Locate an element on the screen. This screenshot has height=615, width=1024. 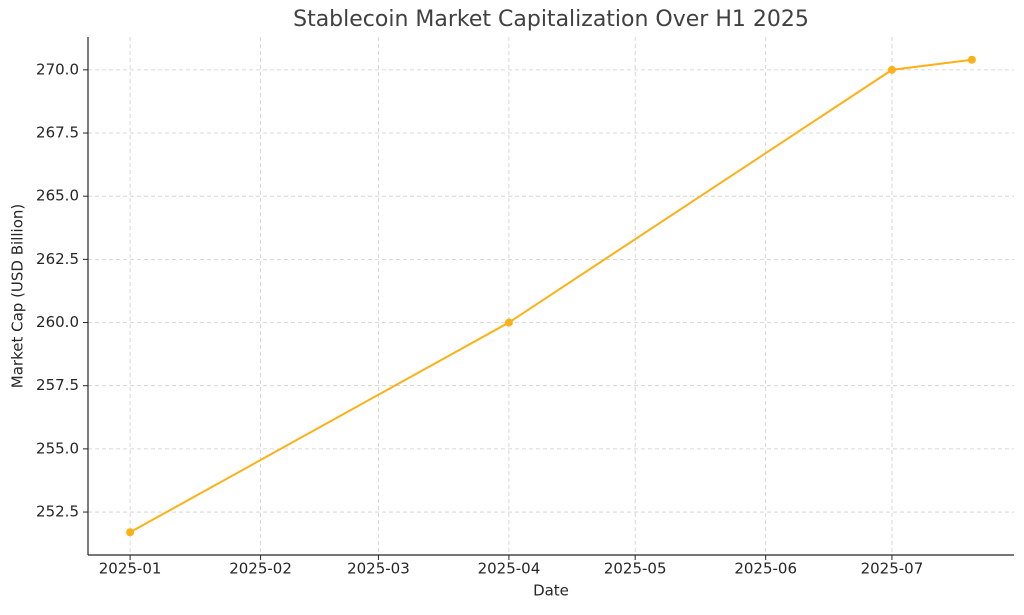
x-axis-label: Date is located at coordinates (551, 591).